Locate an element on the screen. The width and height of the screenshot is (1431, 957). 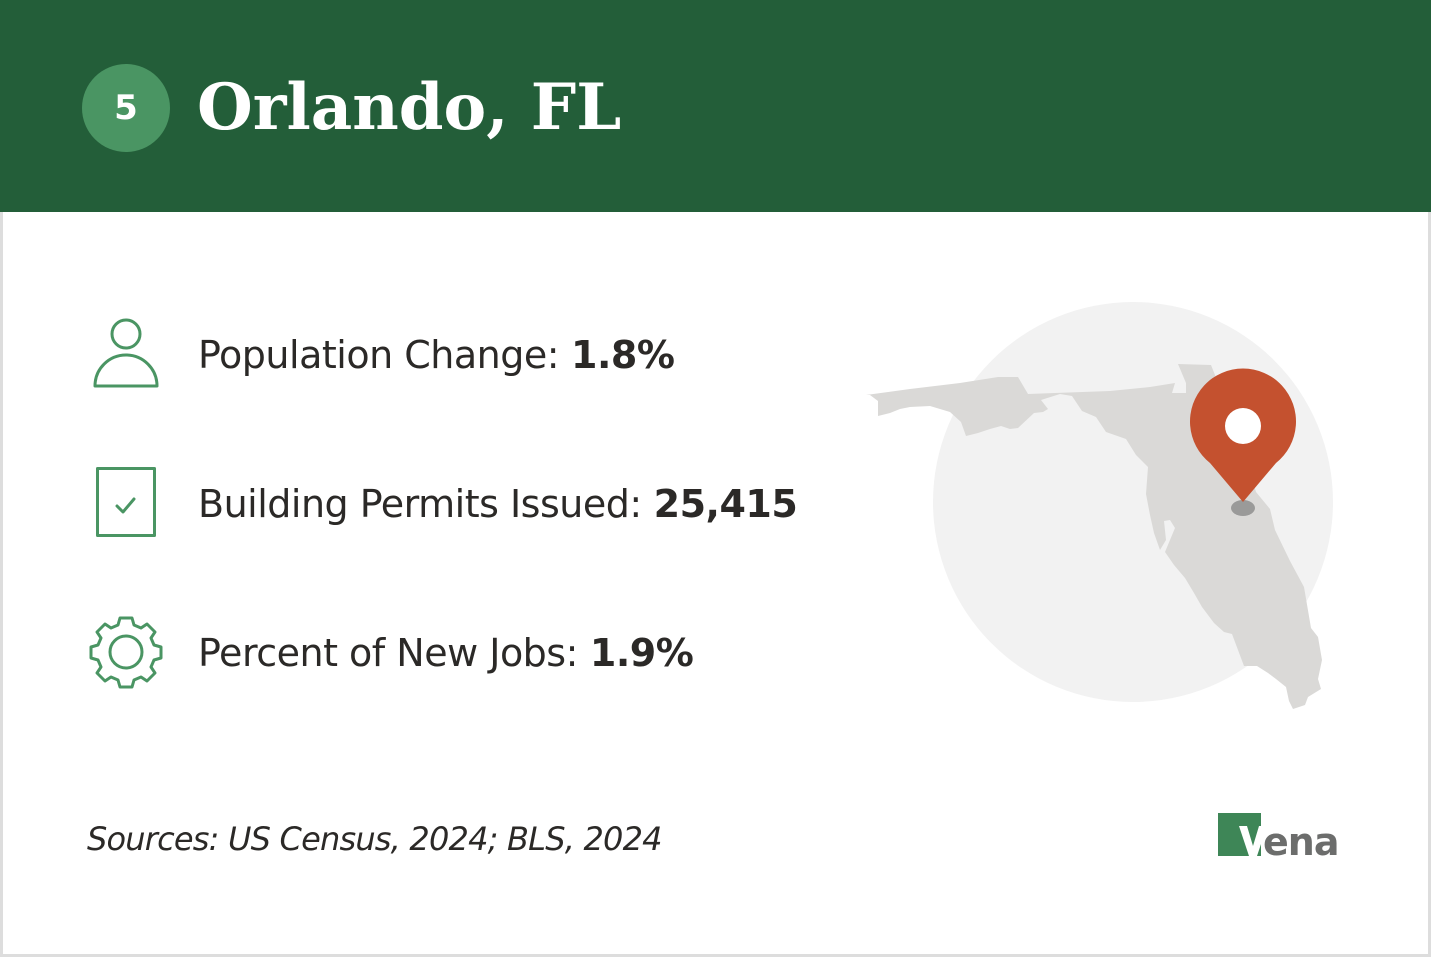
stat-text: Population Change: 1.8% is located at coordinates (436, 355).